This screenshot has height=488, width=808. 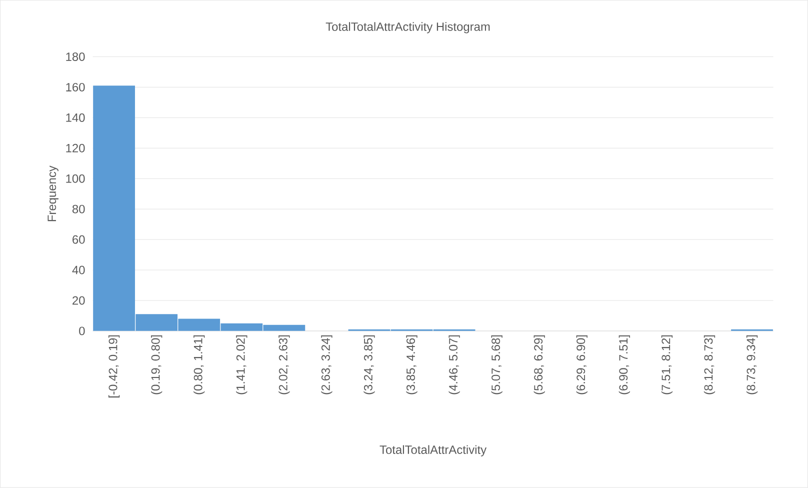 What do you see at coordinates (710, 364) in the screenshot?
I see `x-tick-label: (8.12, 8.73]` at bounding box center [710, 364].